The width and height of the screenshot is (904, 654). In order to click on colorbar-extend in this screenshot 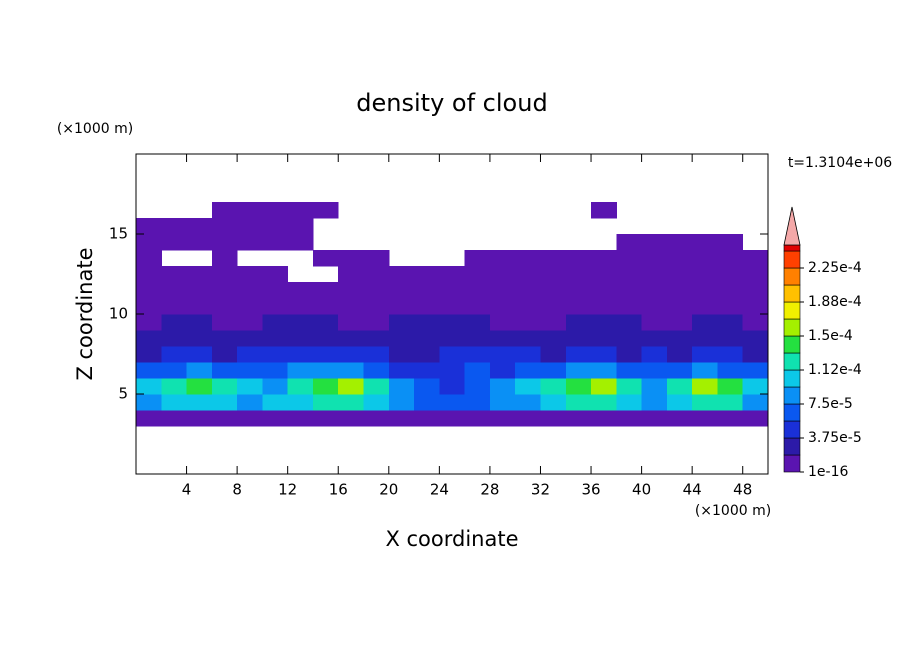, I will do `click(792, 226)`.